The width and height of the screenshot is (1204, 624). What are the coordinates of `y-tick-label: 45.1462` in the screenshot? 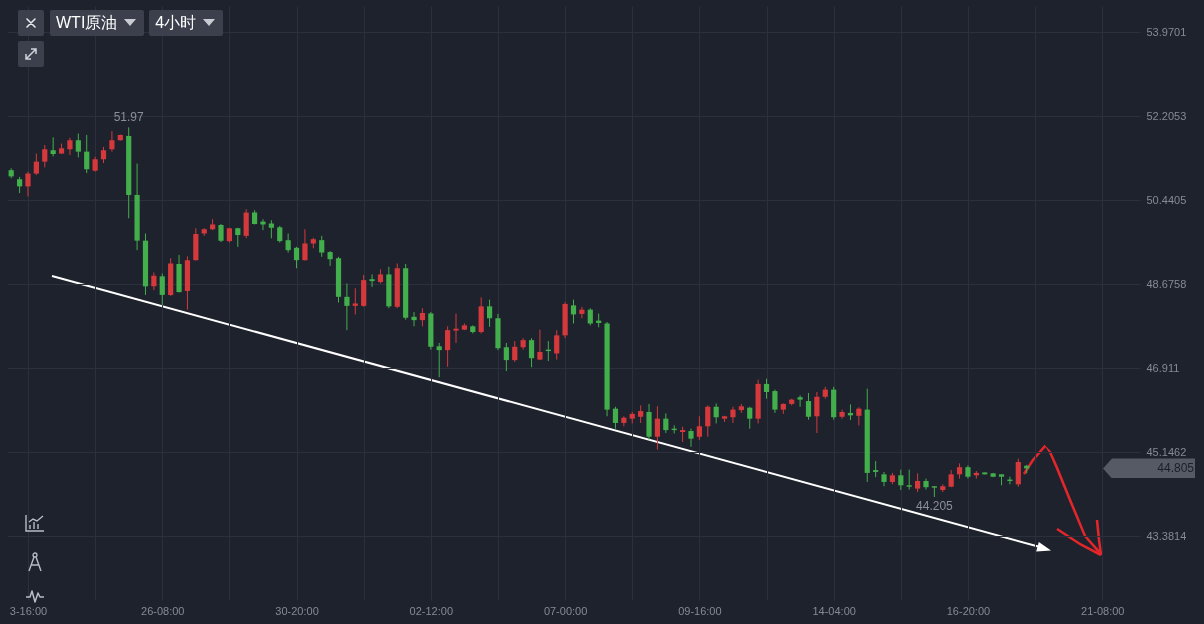 It's located at (1166, 451).